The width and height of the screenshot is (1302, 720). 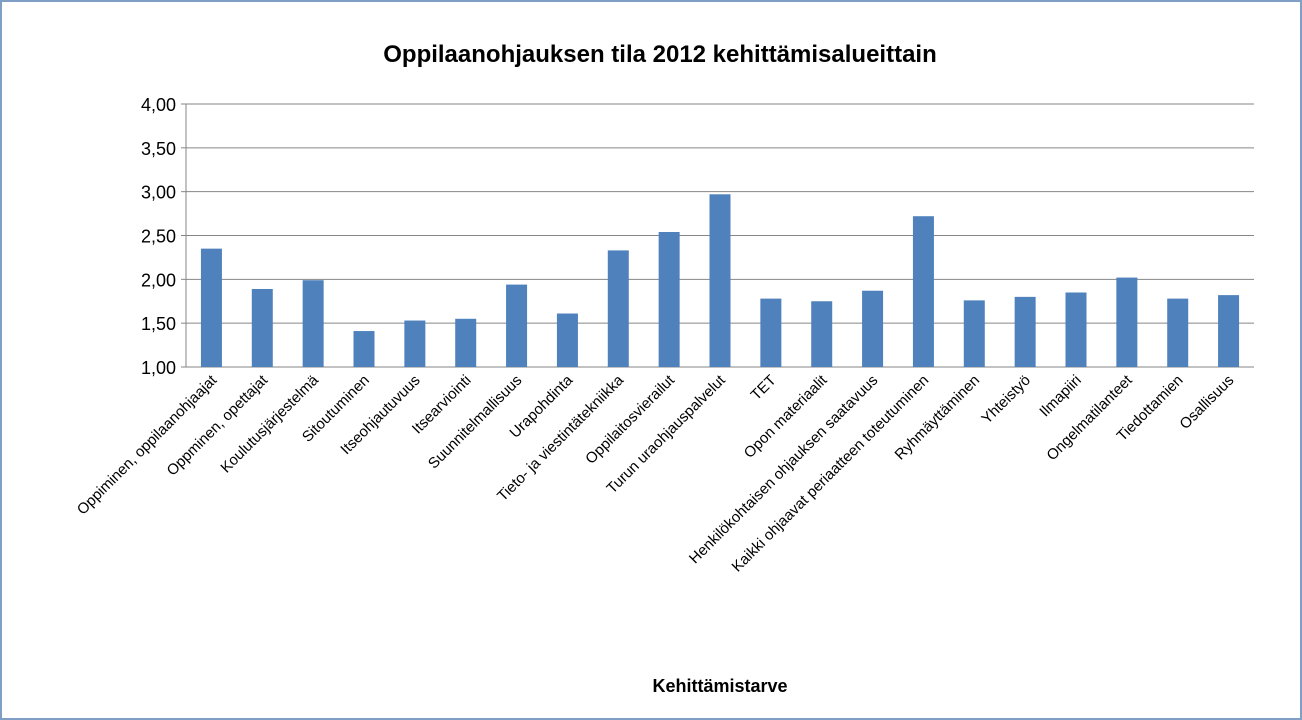 What do you see at coordinates (158, 149) in the screenshot?
I see `y-tick-label: 3,50` at bounding box center [158, 149].